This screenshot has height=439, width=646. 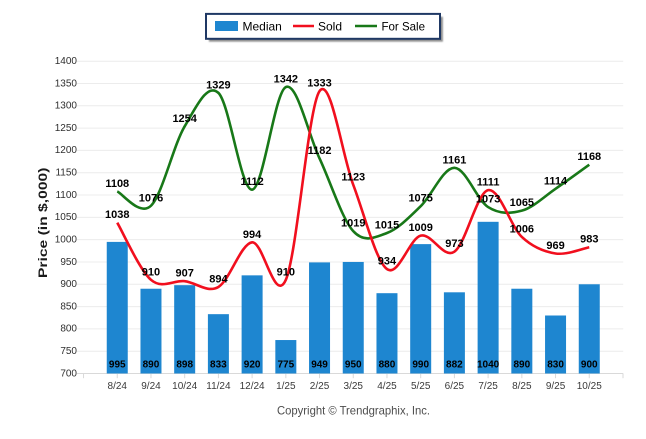 What do you see at coordinates (354, 386) in the screenshot?
I see `svg-text: 3/25` at bounding box center [354, 386].